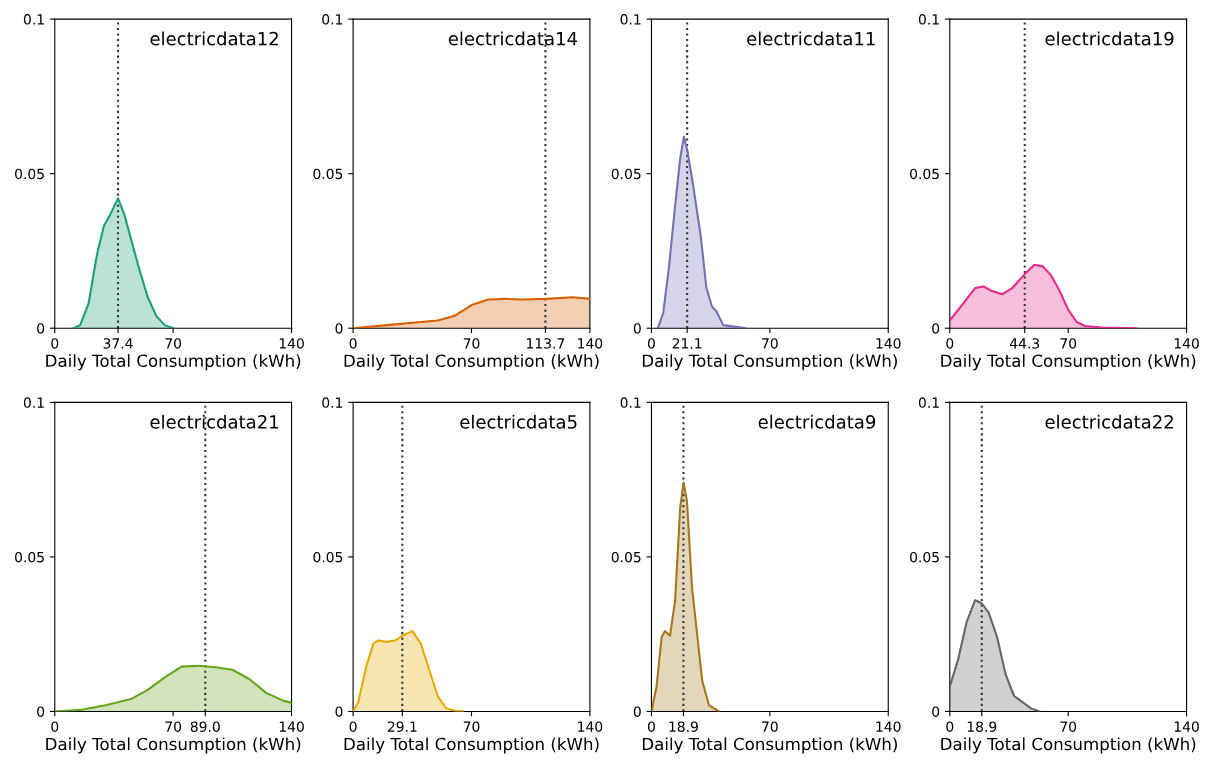 This screenshot has width=1217, height=765. Describe the element at coordinates (214, 38) in the screenshot. I see `text: electricdata12` at that location.